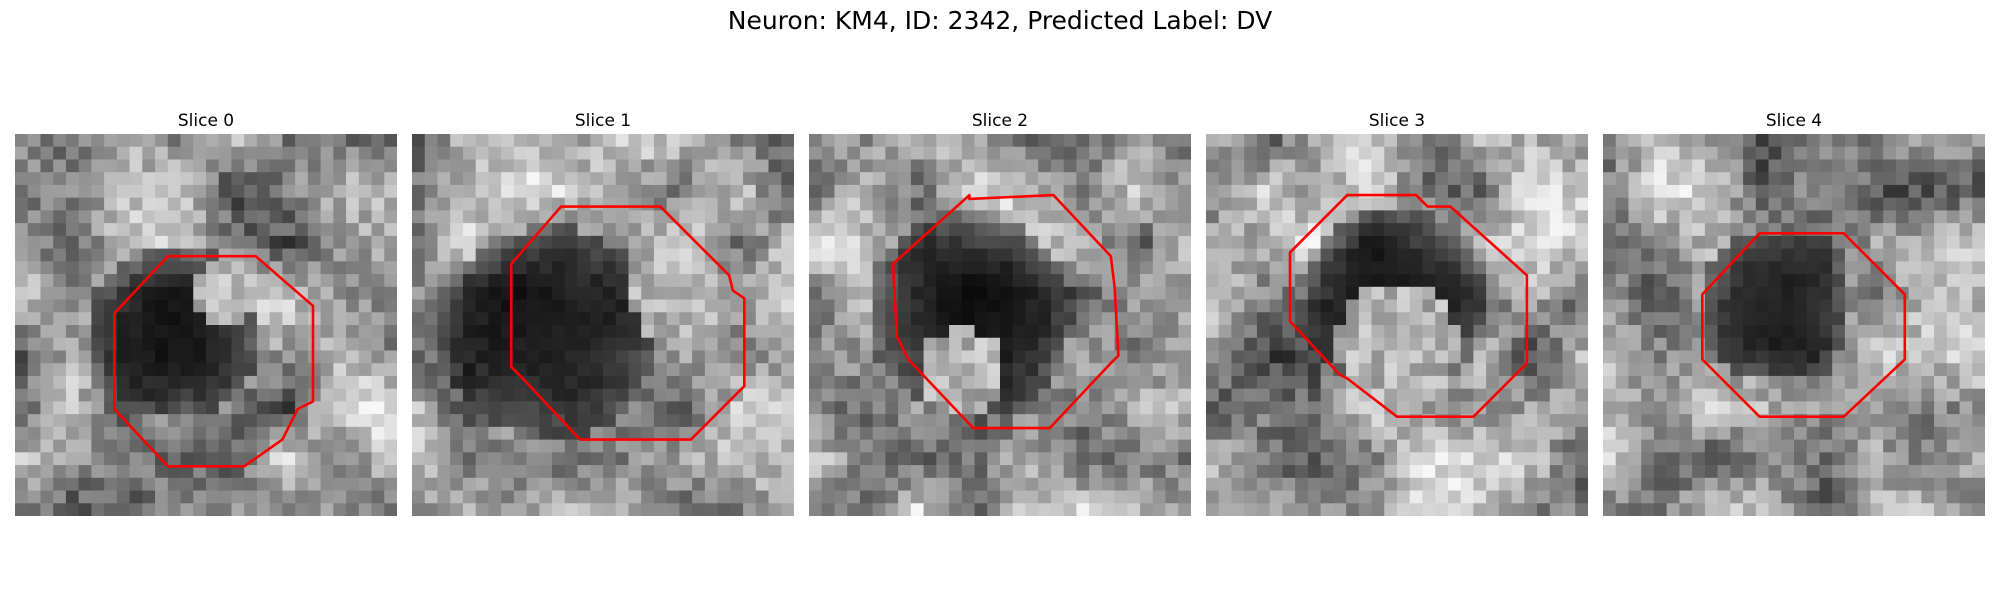 The height and width of the screenshot is (600, 2000). I want to click on slice-title: Slice 1, so click(603, 121).